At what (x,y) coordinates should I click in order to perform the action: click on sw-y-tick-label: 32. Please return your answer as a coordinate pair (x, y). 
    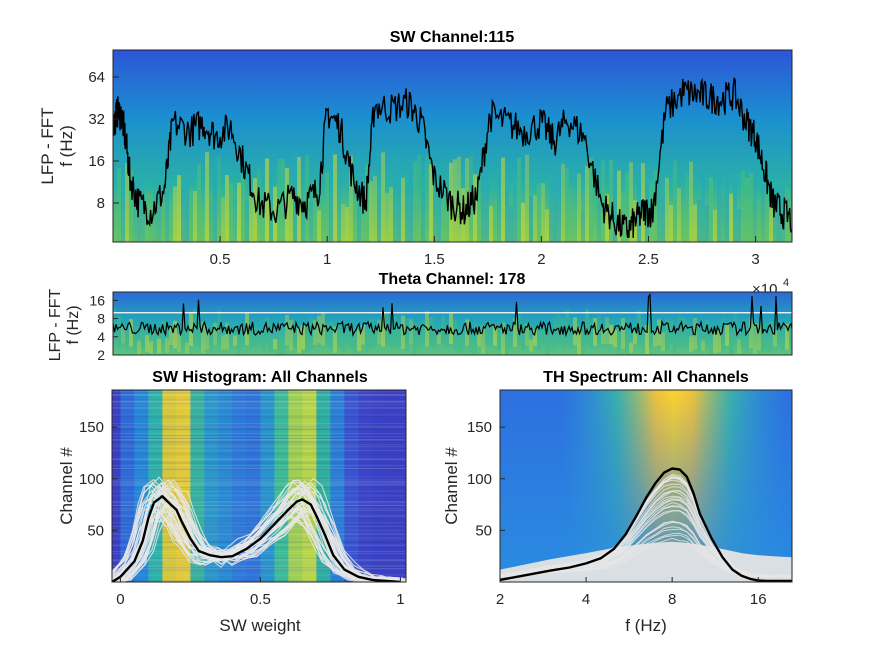
    Looking at the image, I should click on (96, 119).